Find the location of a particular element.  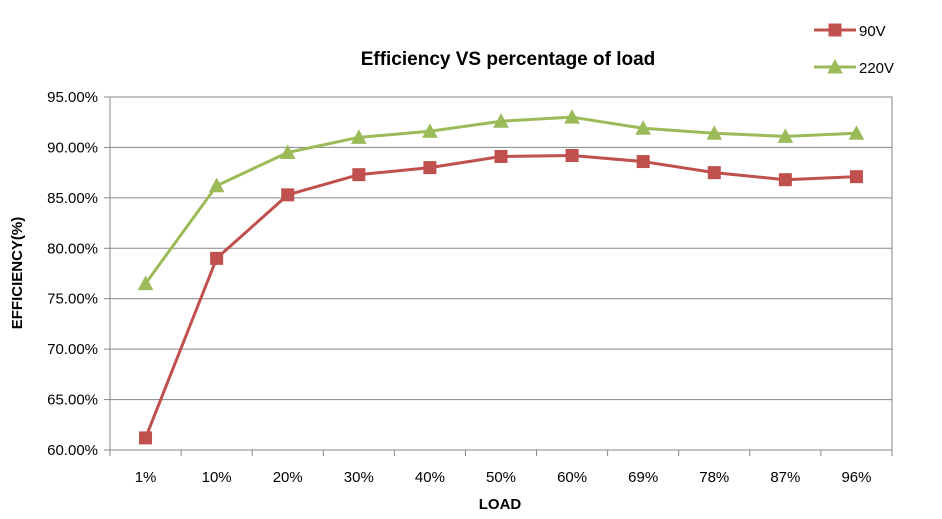

y-axis-title: EFFICIENCY(%) is located at coordinates (17, 273).